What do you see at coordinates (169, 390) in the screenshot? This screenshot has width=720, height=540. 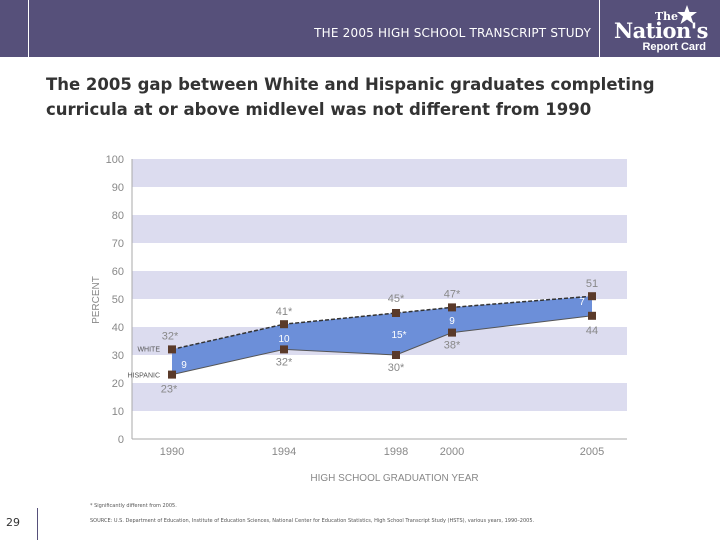 I see `hispanic-data-label: 23*` at bounding box center [169, 390].